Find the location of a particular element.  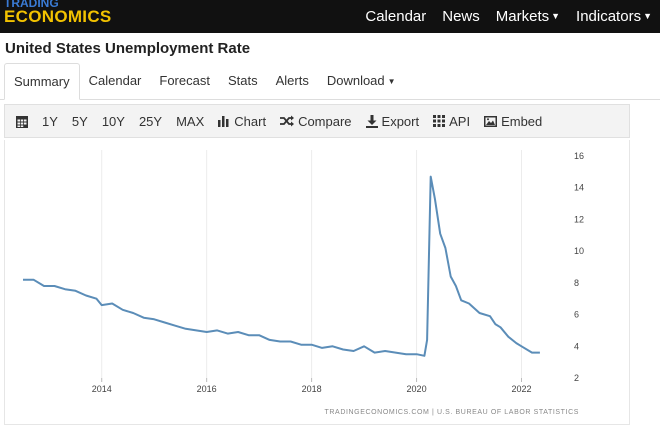

tab-summary-label: Summary is located at coordinates (42, 81).